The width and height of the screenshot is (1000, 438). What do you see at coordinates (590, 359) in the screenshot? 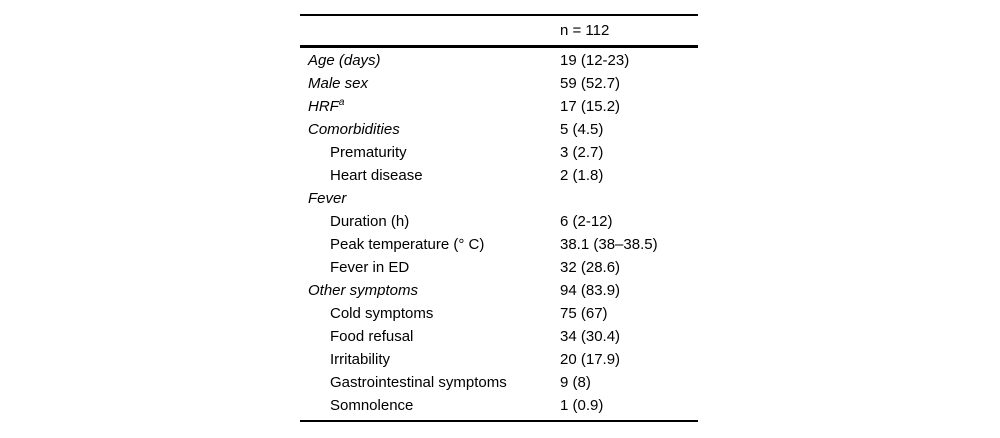
I see `row-value: 20 (17.9)` at bounding box center [590, 359].